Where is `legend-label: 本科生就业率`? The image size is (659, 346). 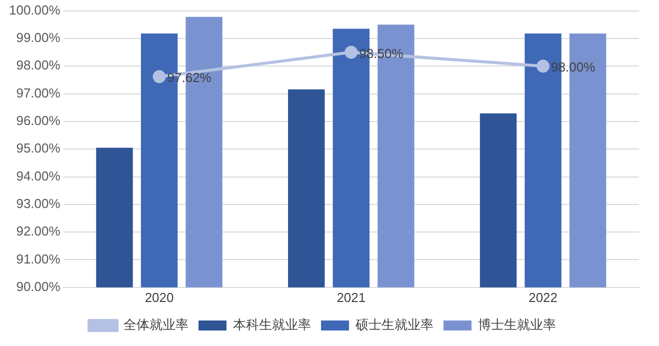
legend-label: 本科生就业率 is located at coordinates (272, 324).